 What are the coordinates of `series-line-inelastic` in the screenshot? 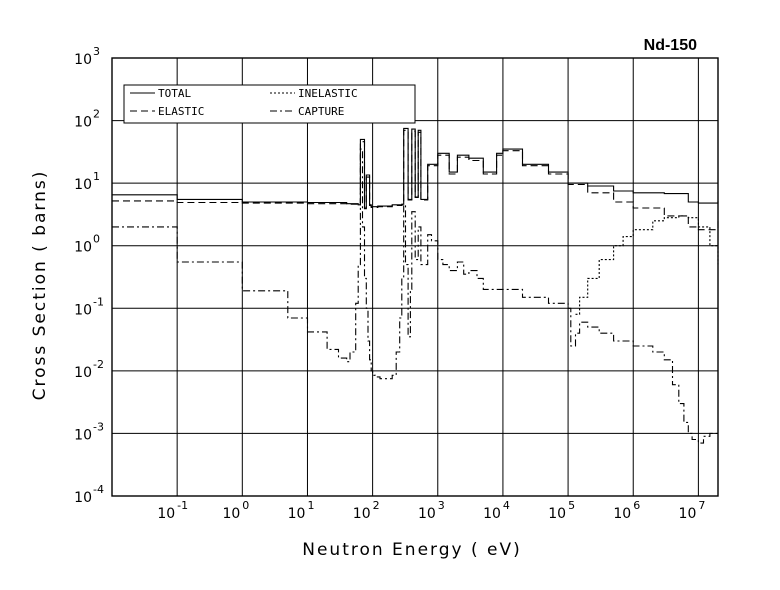 It's located at (647, 265).